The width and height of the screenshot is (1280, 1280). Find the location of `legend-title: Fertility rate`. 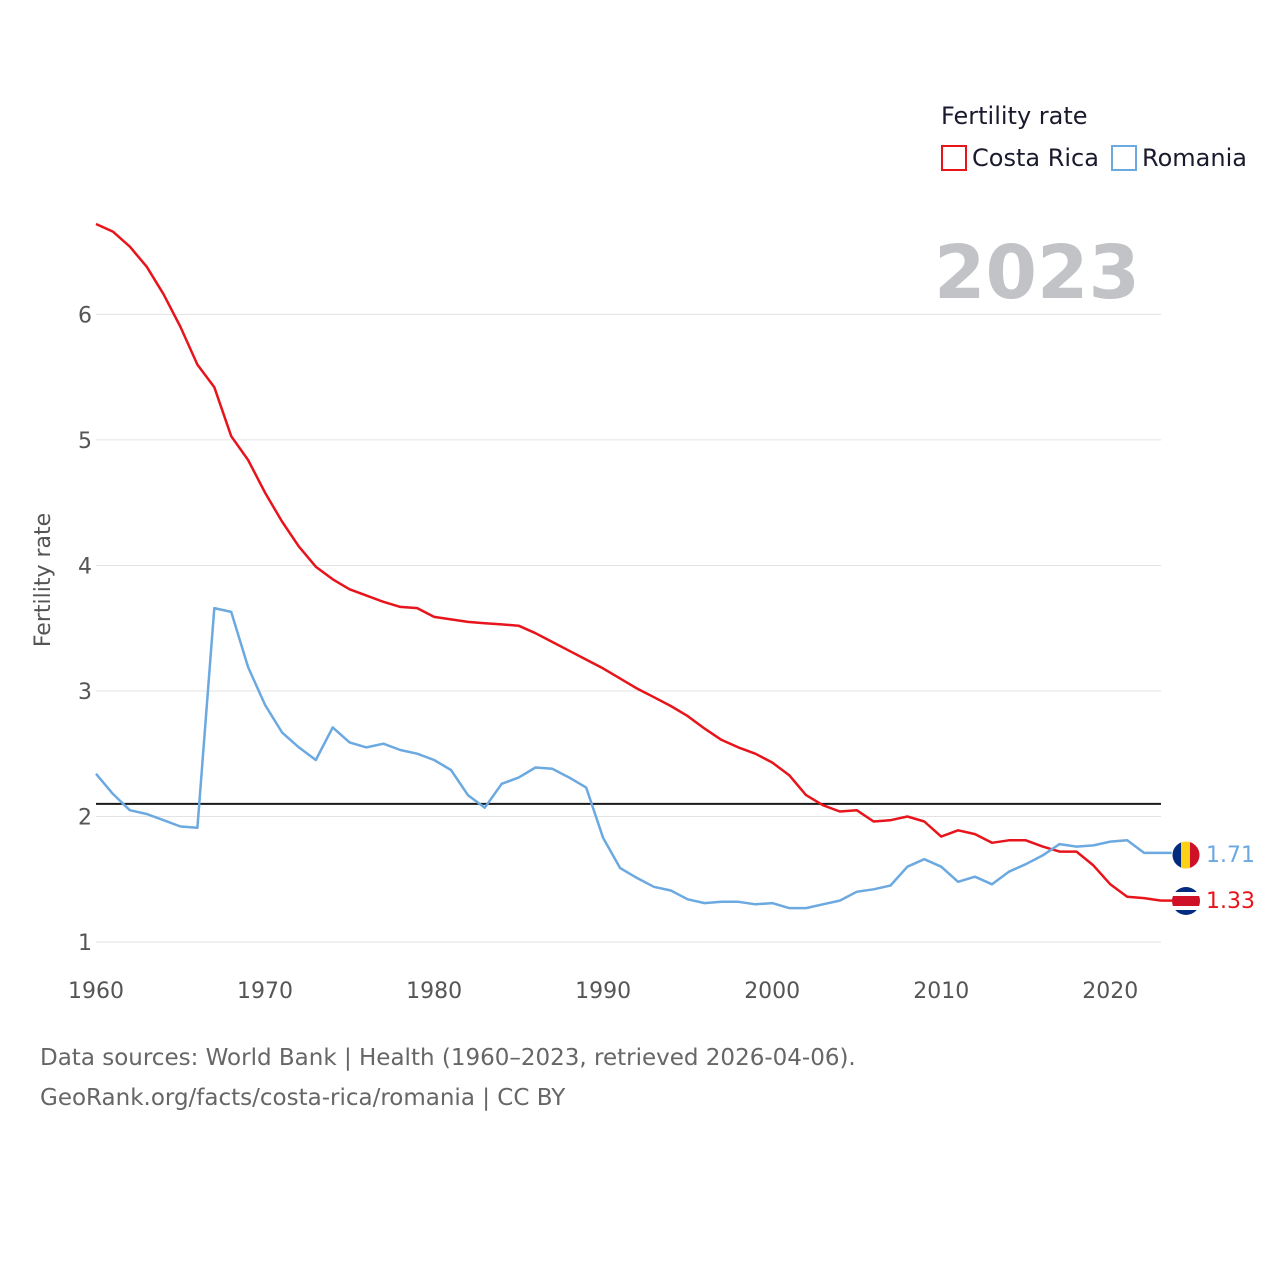

legend-title: Fertility rate is located at coordinates (1014, 116).